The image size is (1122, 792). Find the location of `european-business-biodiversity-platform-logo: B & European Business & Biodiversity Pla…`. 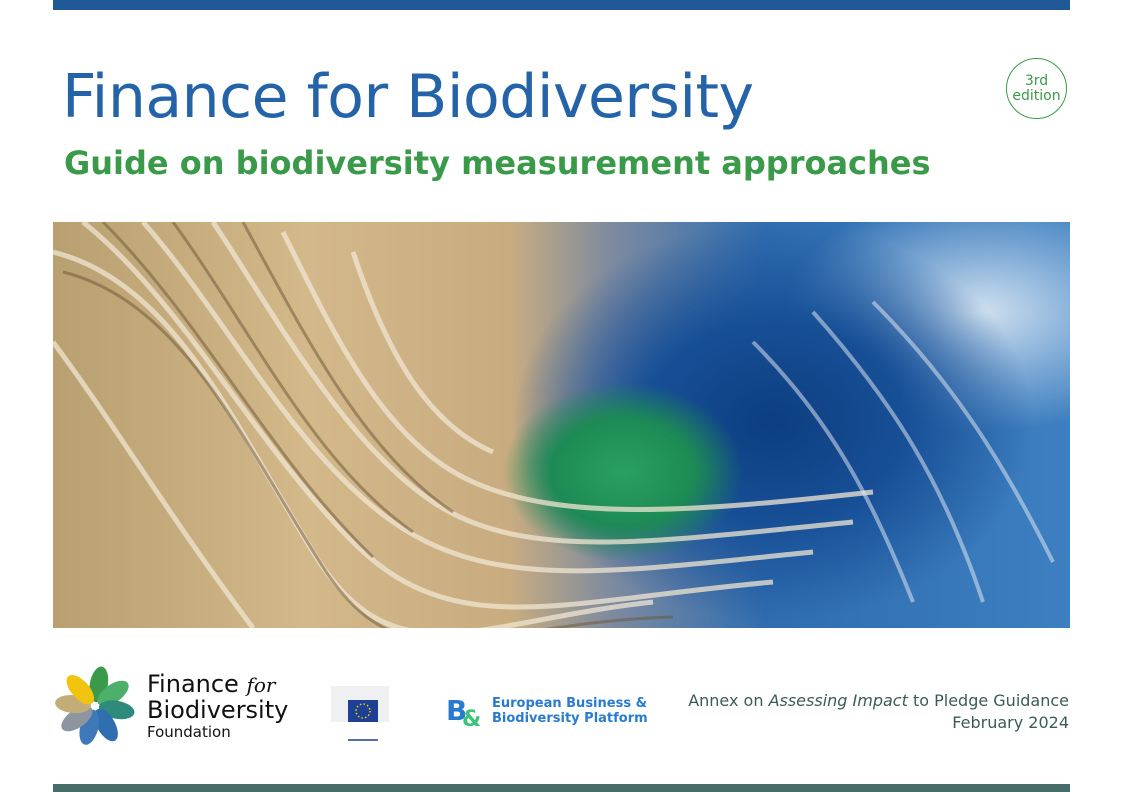

european-business-biodiversity-platform-logo: B & European Business & Biodiversity Pla… is located at coordinates (547, 711).